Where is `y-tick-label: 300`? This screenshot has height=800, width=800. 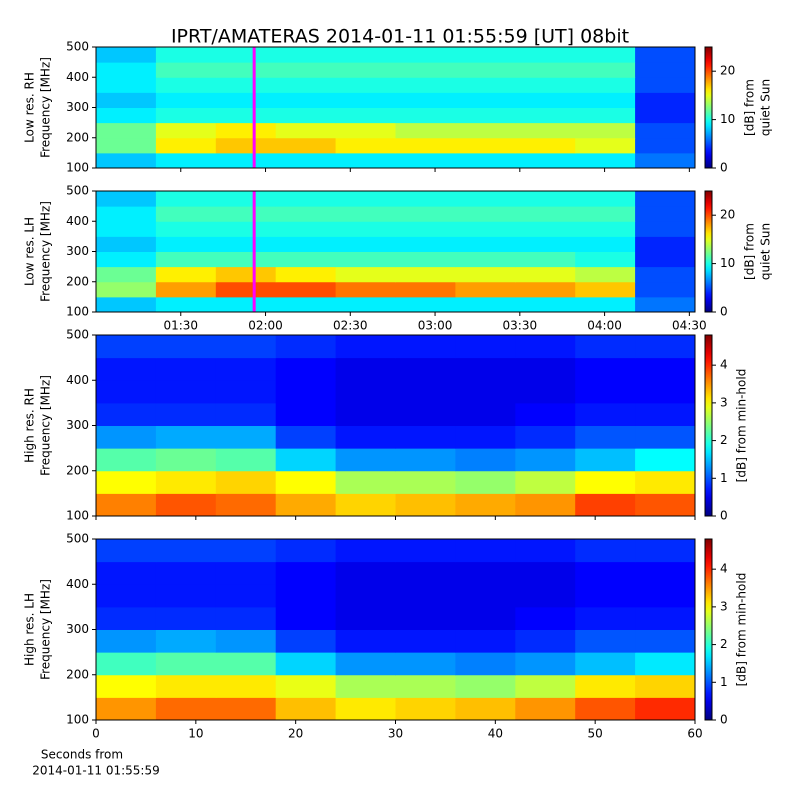
y-tick-label: 300 is located at coordinates (77, 425).